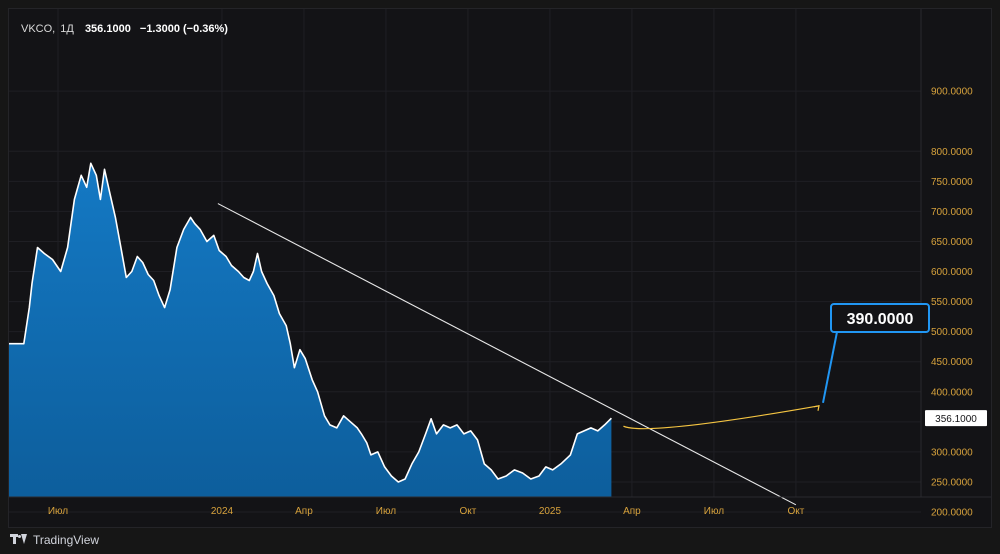 Image resolution: width=1000 pixels, height=554 pixels. I want to click on tradingview-icon, so click(19, 540).